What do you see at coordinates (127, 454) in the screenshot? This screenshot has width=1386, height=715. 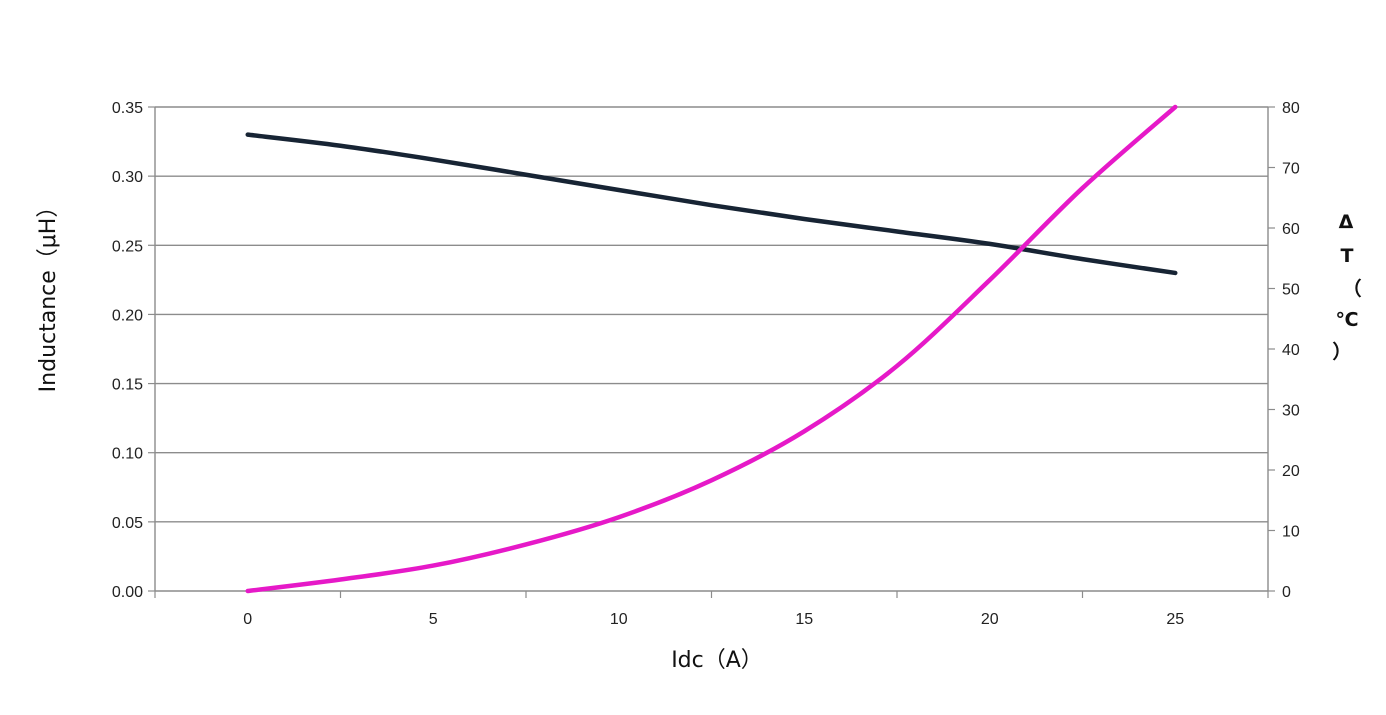 I see `y-tick-label: 0.10` at bounding box center [127, 454].